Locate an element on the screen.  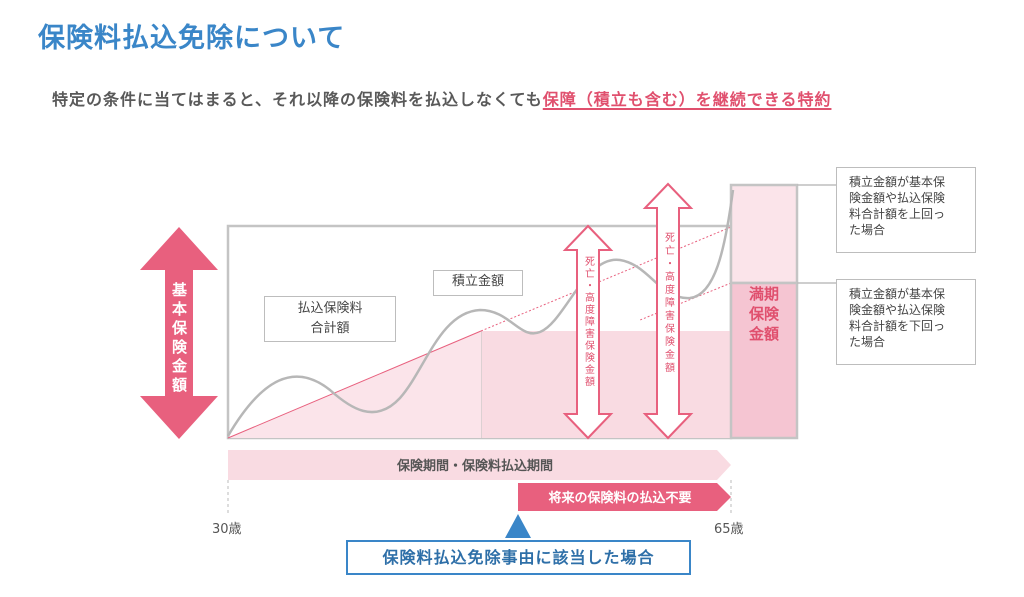
page-title: 保険料払込免除について is located at coordinates (192, 38).